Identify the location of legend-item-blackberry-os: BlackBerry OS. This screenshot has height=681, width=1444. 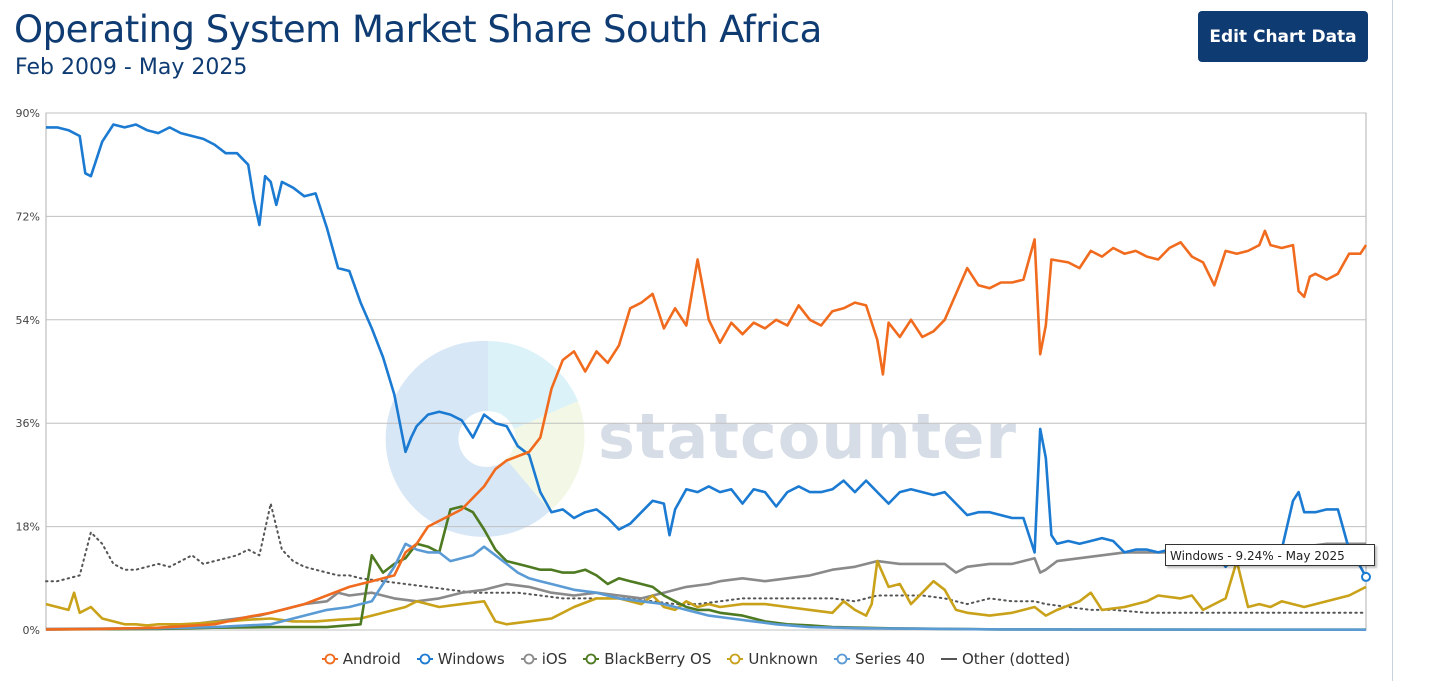
(647, 659).